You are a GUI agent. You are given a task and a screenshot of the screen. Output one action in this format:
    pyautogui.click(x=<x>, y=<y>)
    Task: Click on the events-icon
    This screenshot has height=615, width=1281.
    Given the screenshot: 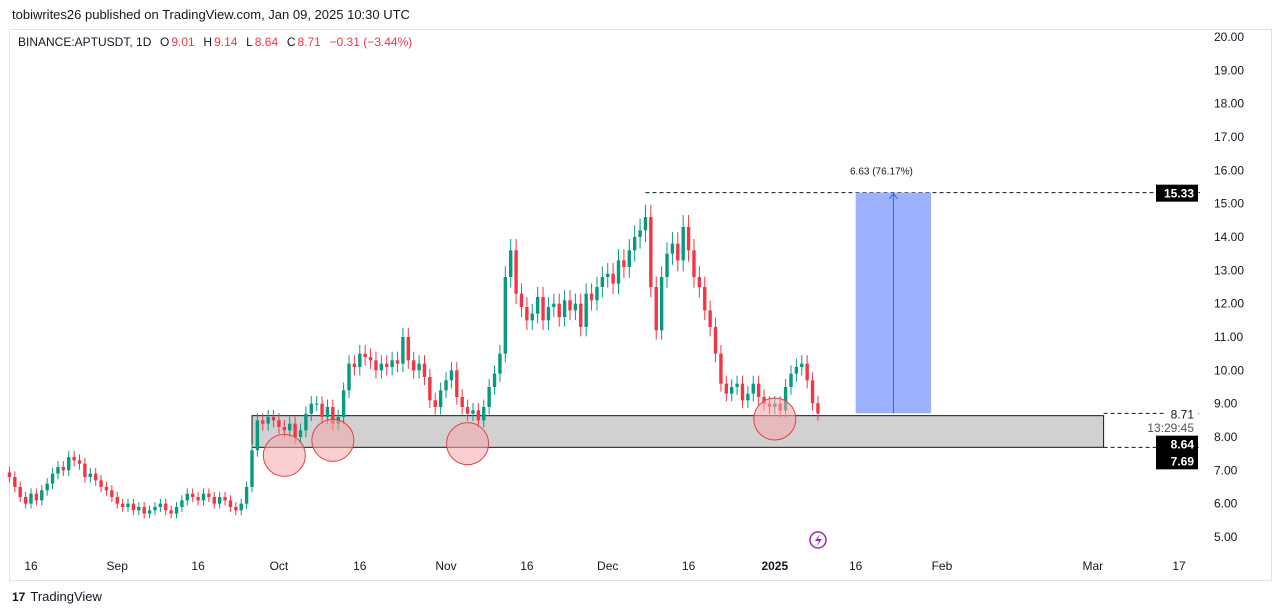 What is the action you would take?
    pyautogui.click(x=818, y=540)
    